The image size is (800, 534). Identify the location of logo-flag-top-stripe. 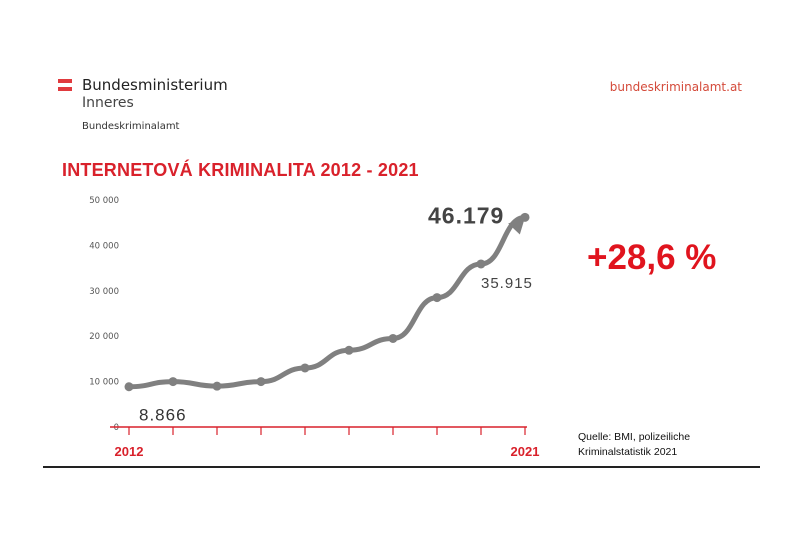
(65, 81).